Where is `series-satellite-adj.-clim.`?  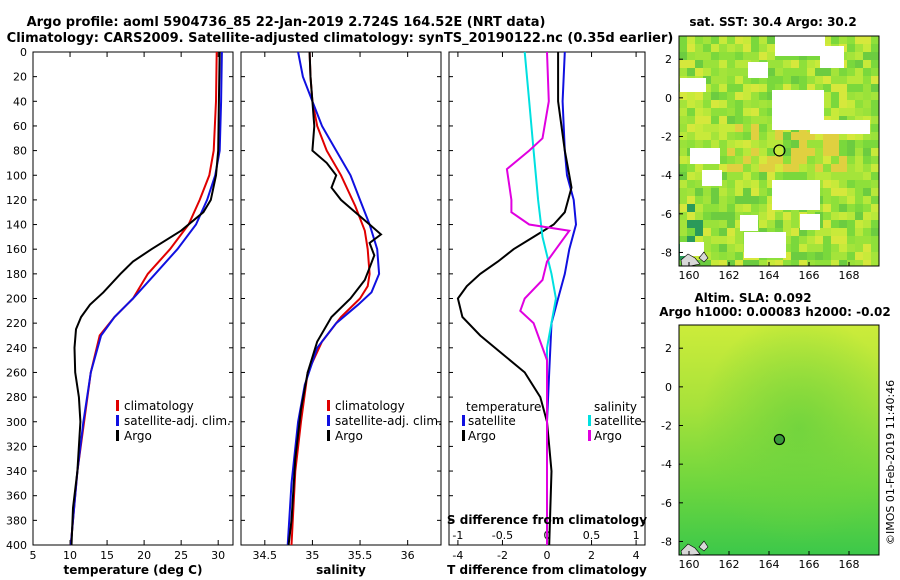
series-satellite-adj.-clim. is located at coordinates (146, 298).